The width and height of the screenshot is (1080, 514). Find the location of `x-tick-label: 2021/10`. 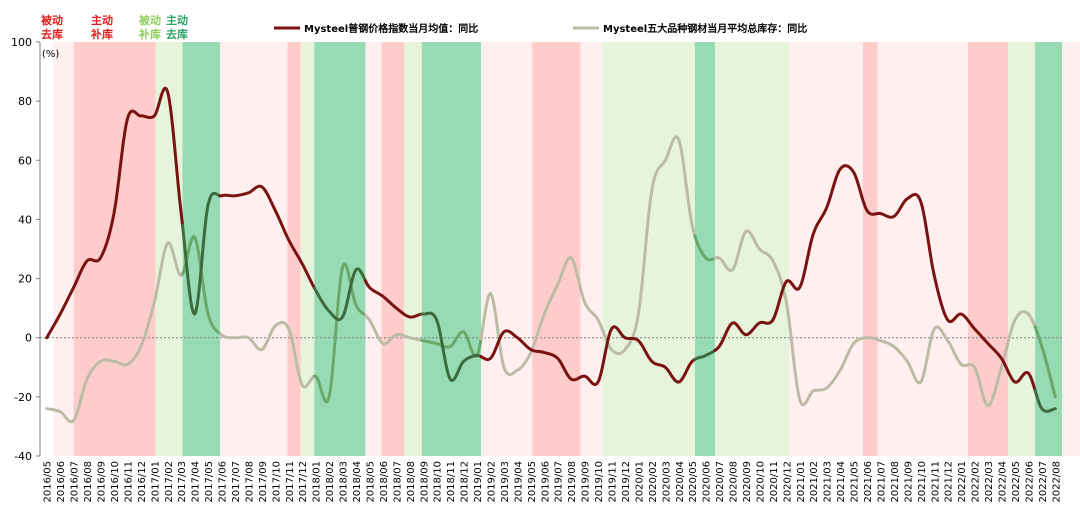

x-tick-label: 2021/10 is located at coordinates (922, 482).